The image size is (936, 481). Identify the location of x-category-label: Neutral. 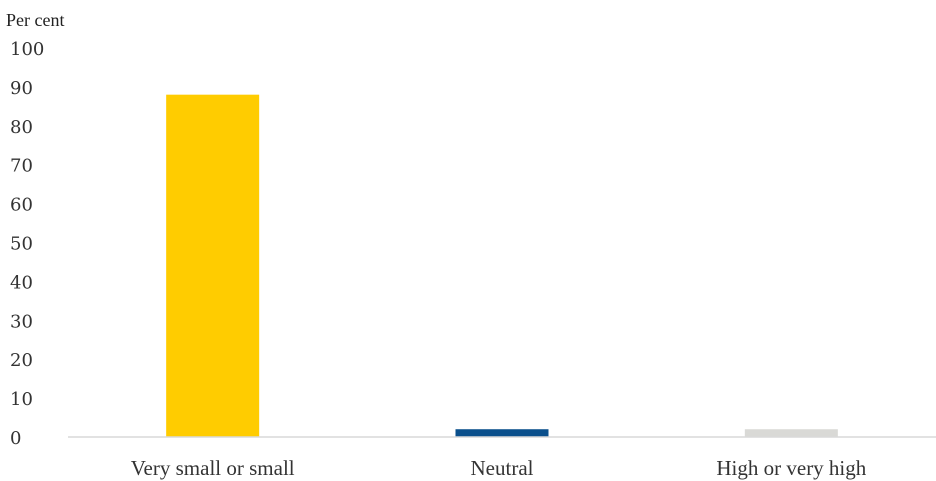
(502, 468).